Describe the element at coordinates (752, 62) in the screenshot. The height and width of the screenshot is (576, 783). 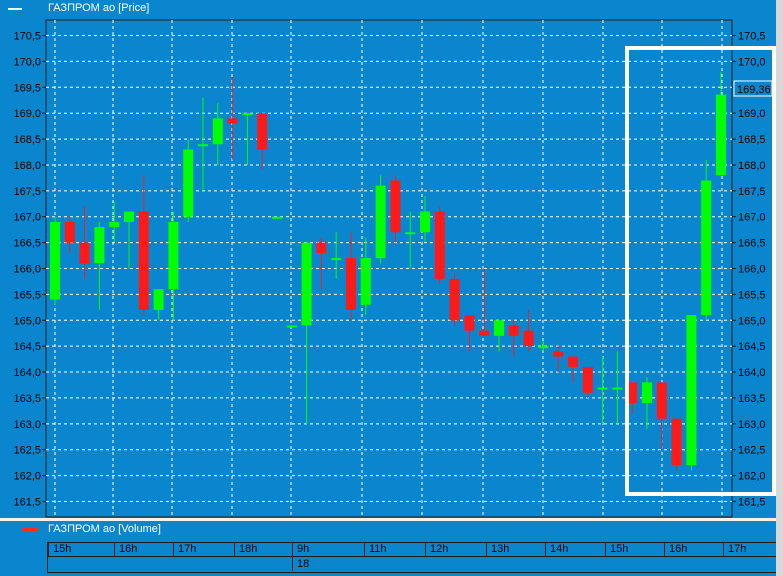
I see `y-tick-label-right: 170,0` at that location.